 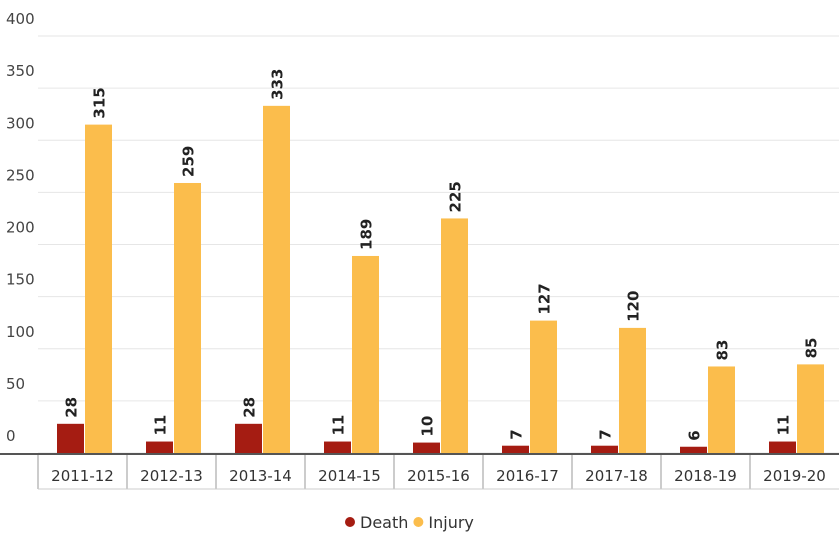 What do you see at coordinates (527, 476) in the screenshot?
I see `x-tick-label: 2016-17` at bounding box center [527, 476].